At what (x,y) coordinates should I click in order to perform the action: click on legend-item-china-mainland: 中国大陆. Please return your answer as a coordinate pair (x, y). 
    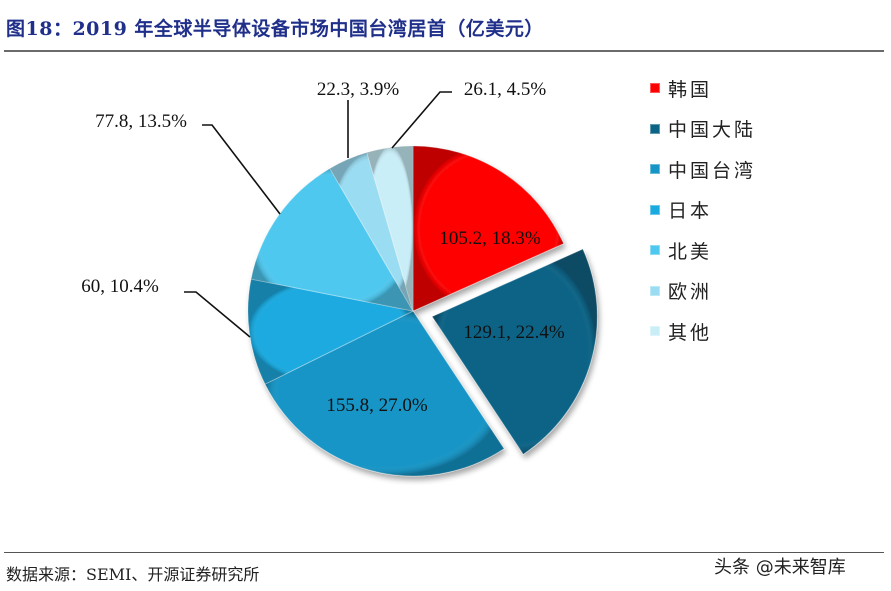
    Looking at the image, I should click on (703, 129).